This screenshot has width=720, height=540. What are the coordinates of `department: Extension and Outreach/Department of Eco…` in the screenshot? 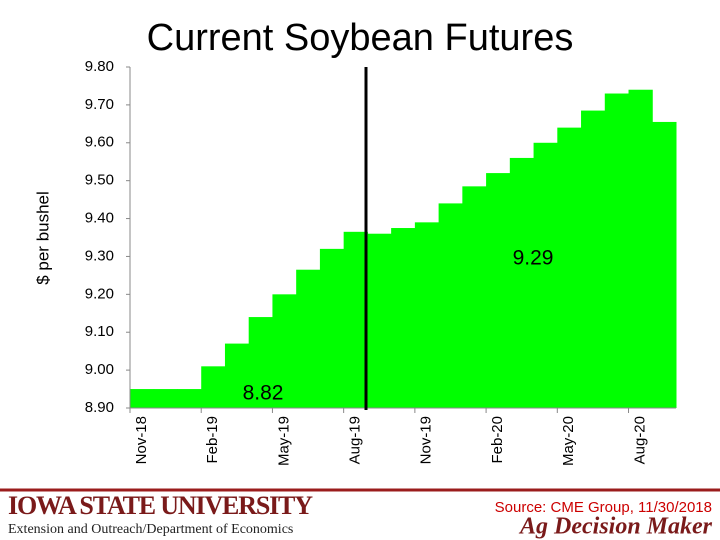 It's located at (150, 529).